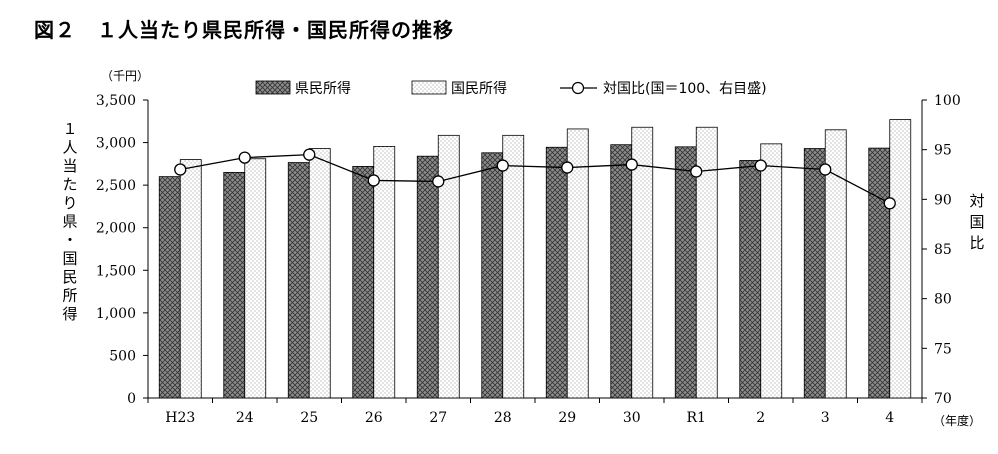  What do you see at coordinates (632, 418) in the screenshot?
I see `x-tick-label: 30` at bounding box center [632, 418].